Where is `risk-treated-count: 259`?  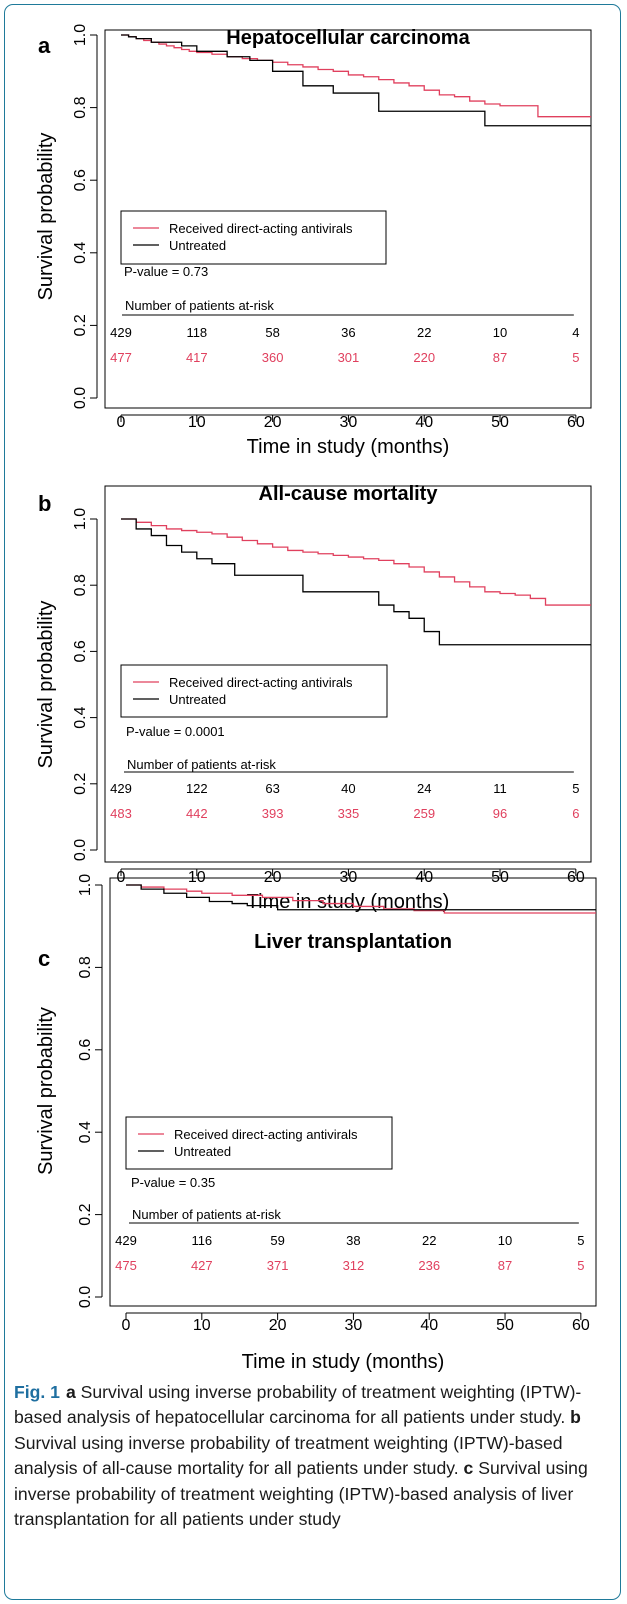
risk-treated-count: 259 is located at coordinates (424, 813).